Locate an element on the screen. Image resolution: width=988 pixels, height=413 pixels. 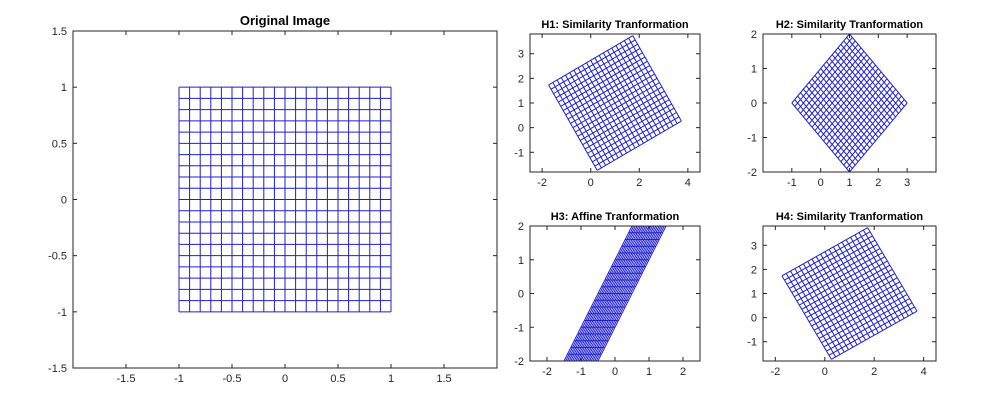
x-tick-label: -0.5 is located at coordinates (232, 379).